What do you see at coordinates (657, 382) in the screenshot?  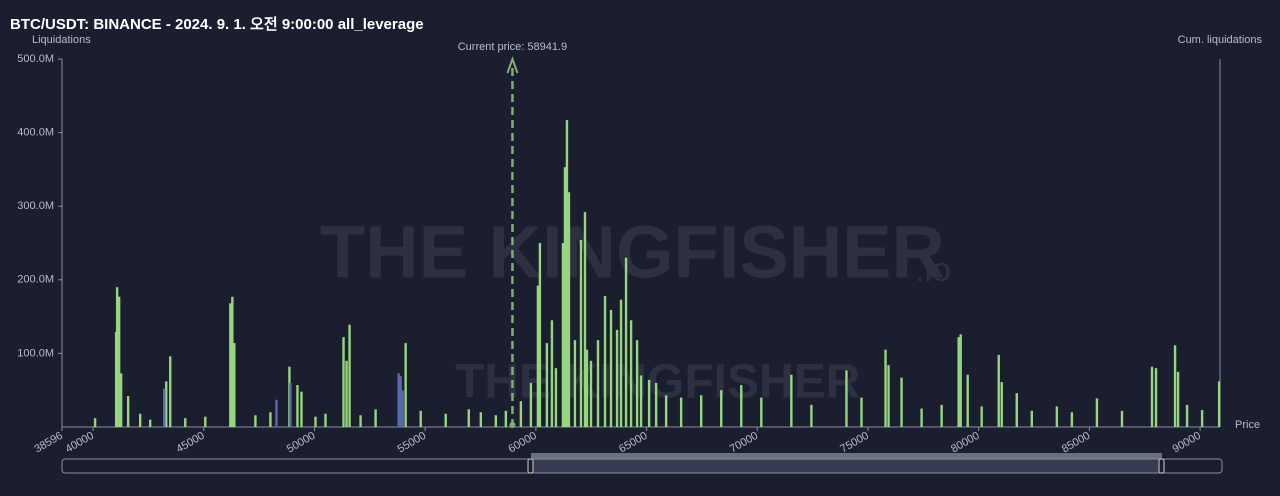 I see `watermark-small: THE KINGFISHER` at bounding box center [657, 382].